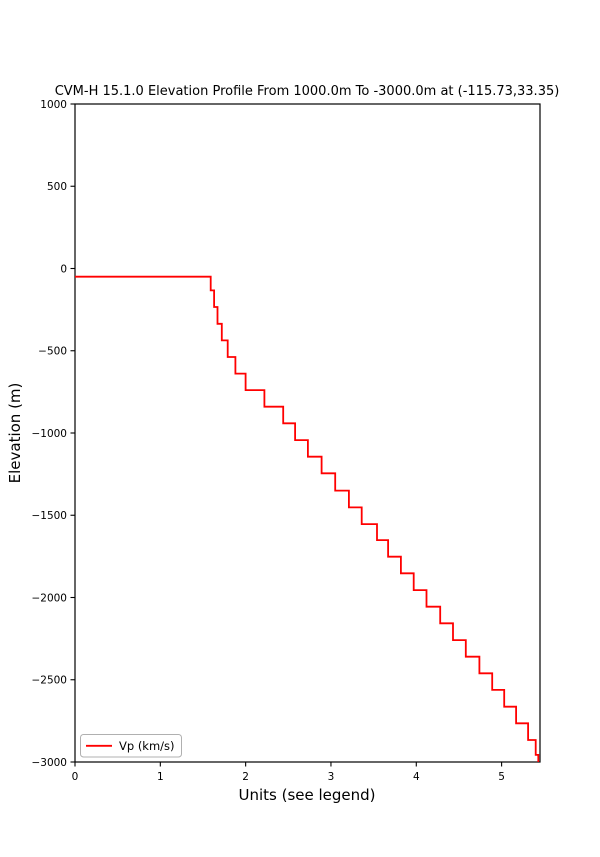 The width and height of the screenshot is (600, 857). Describe the element at coordinates (416, 777) in the screenshot. I see `x-tick-label: 4` at that location.